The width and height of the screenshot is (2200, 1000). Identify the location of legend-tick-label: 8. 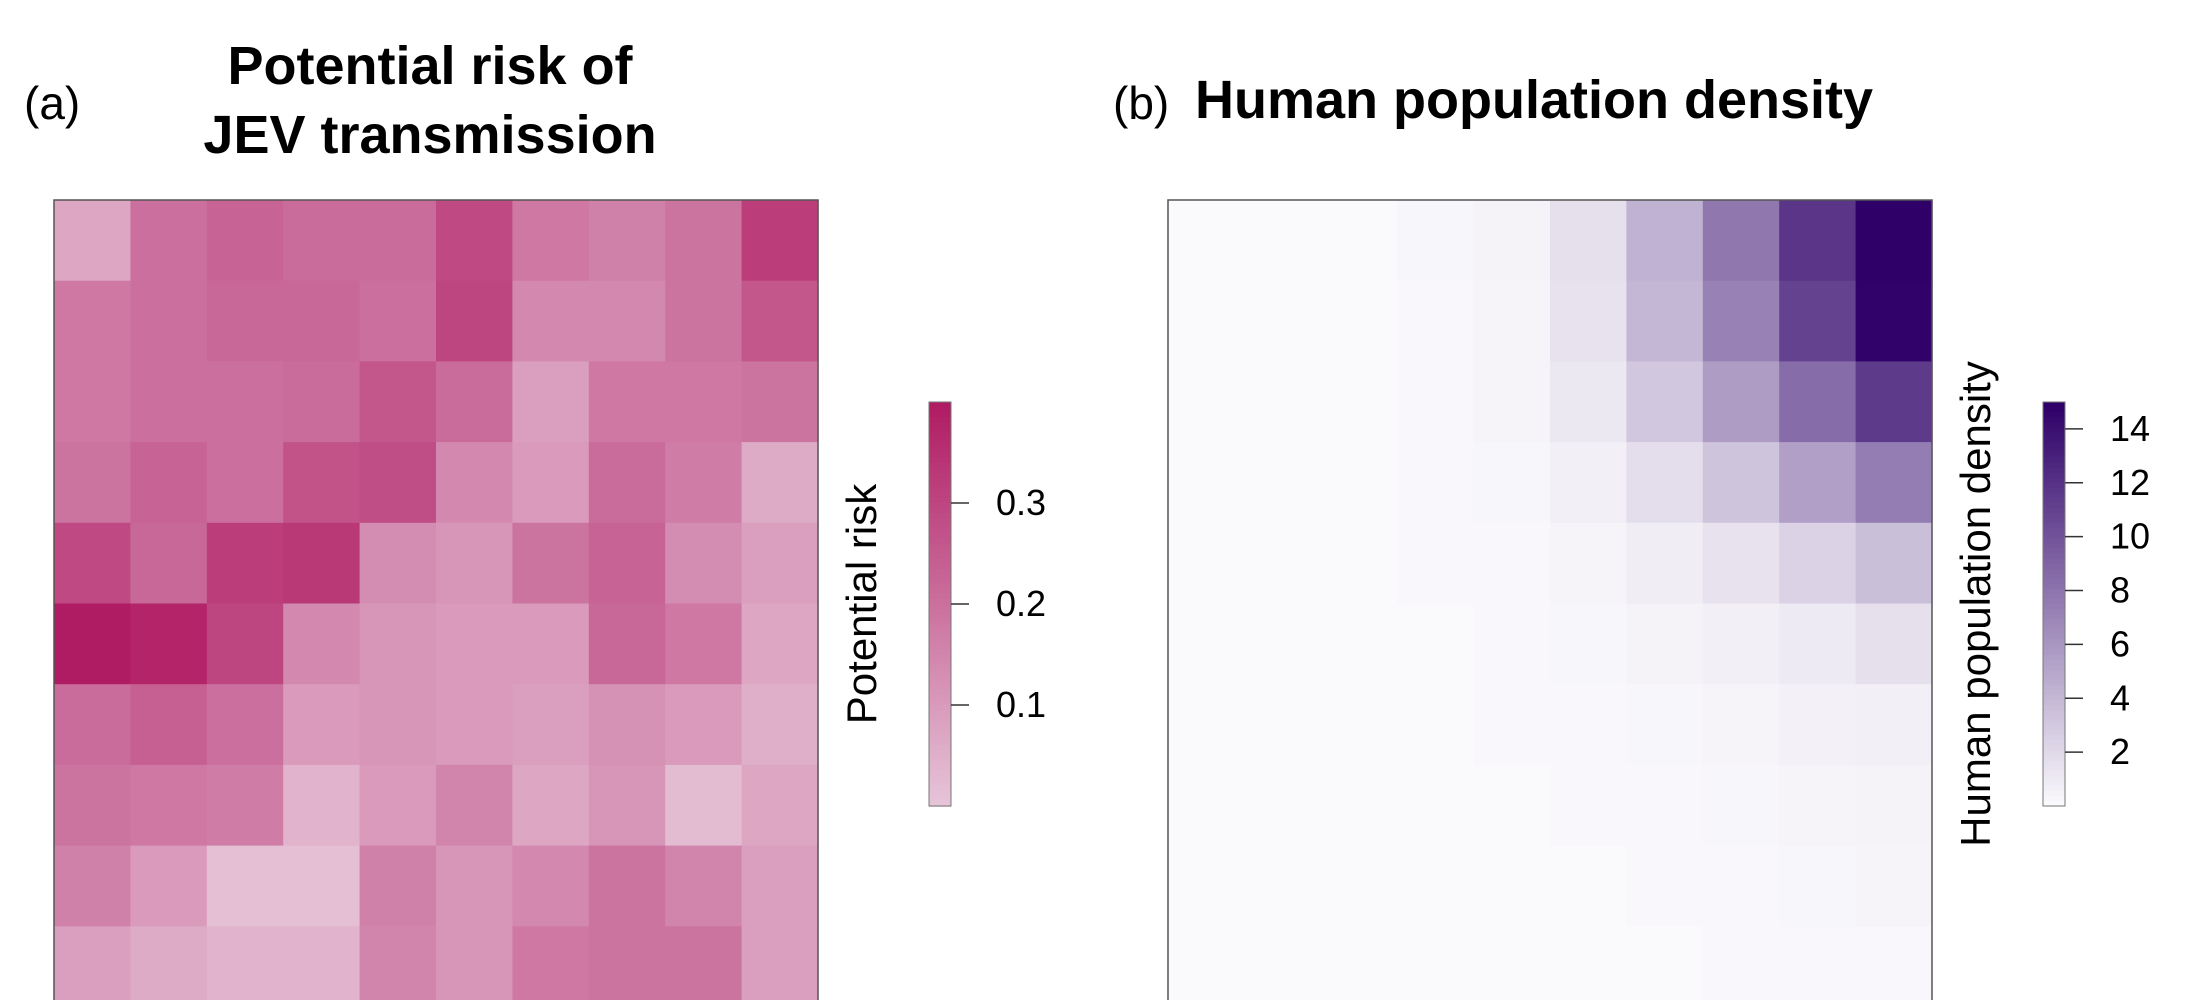
(2120, 590).